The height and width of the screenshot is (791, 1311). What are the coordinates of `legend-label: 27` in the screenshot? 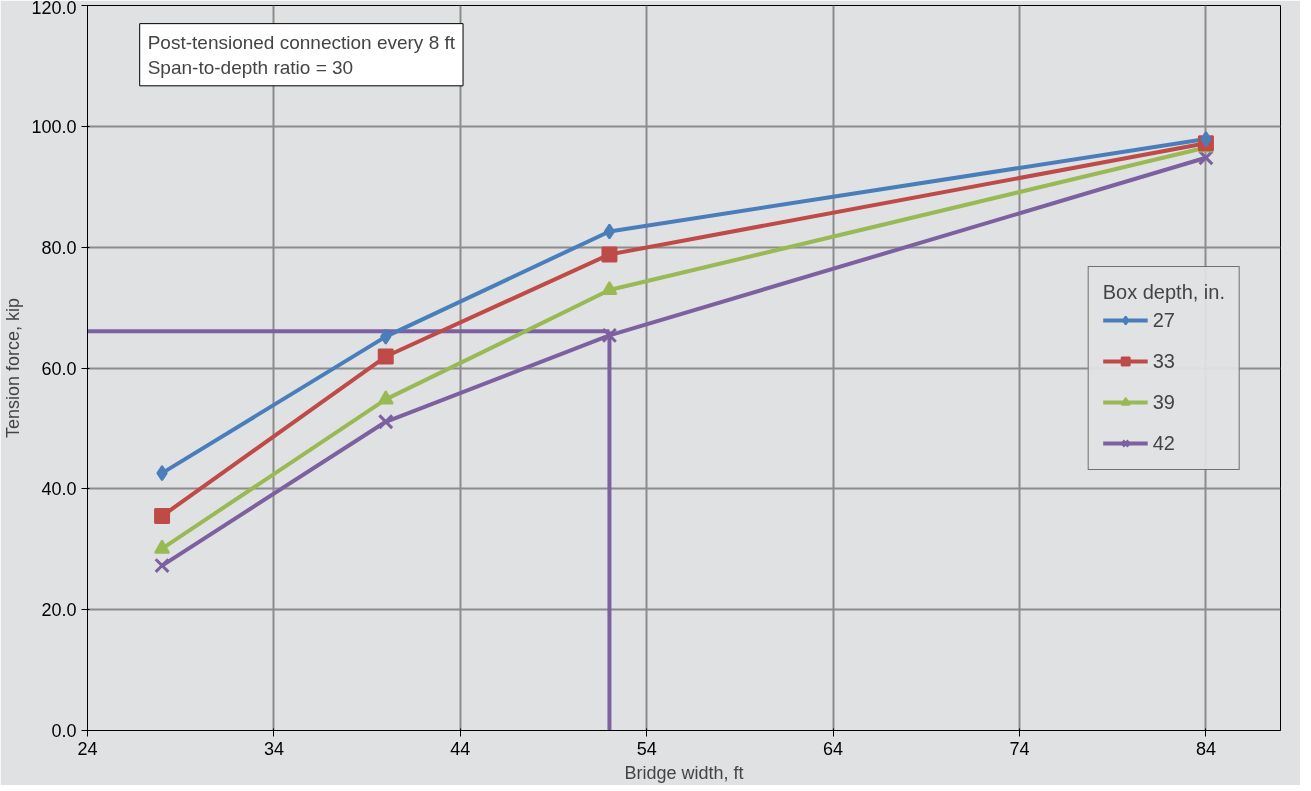 It's located at (1163, 320).